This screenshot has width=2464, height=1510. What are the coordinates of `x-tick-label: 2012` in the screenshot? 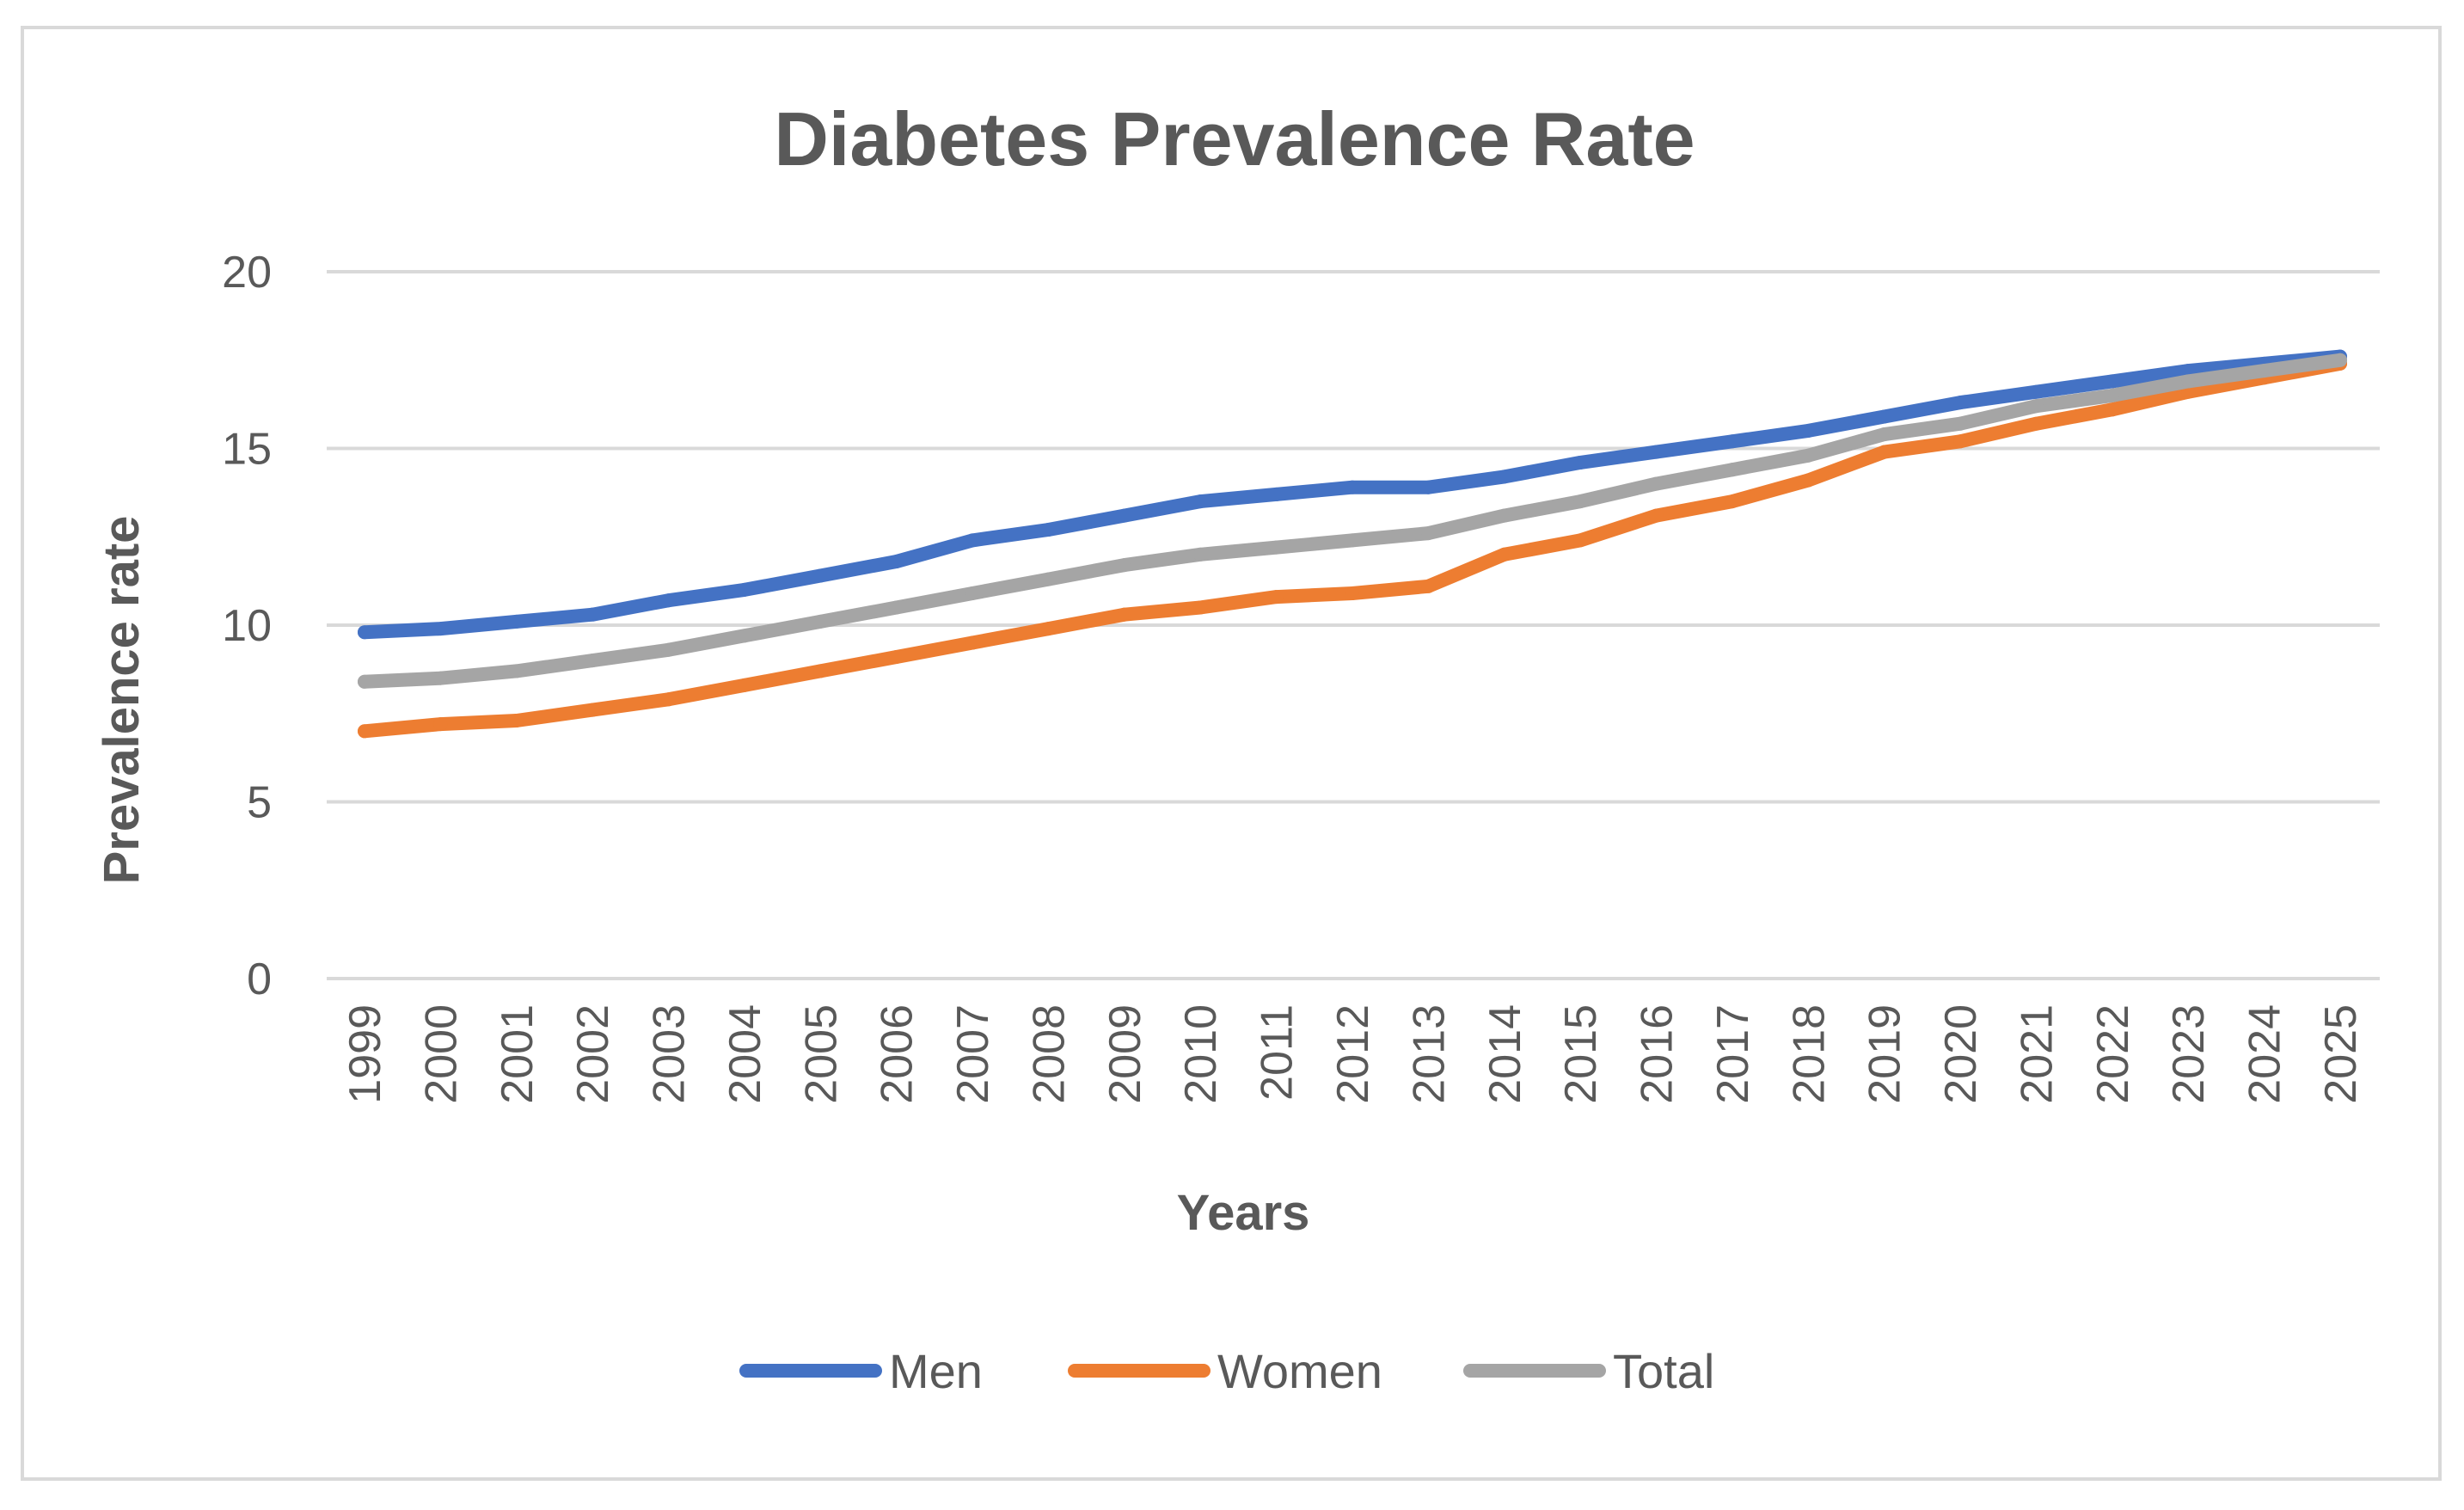 It's located at (1353, 1054).